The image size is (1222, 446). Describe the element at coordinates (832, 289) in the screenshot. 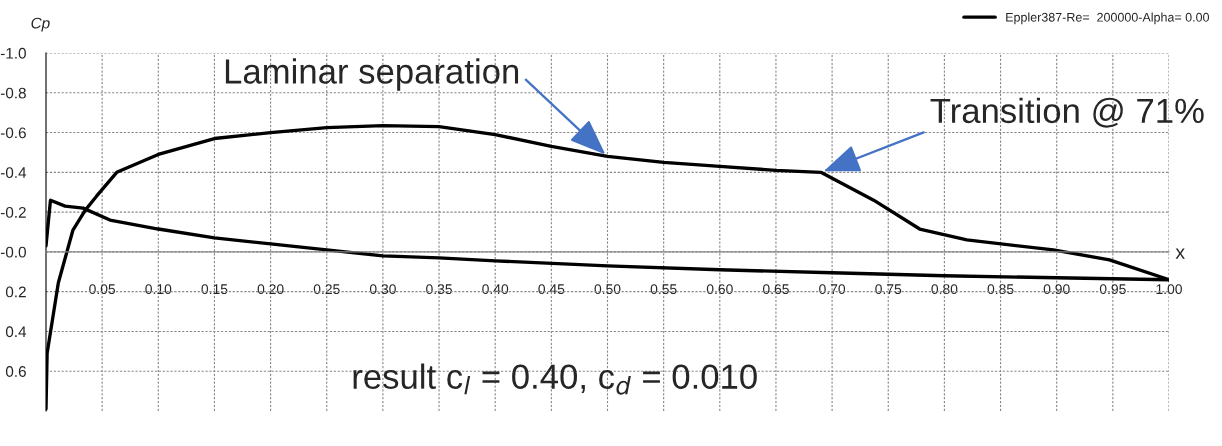

I see `x-tick-label: 0.70` at that location.